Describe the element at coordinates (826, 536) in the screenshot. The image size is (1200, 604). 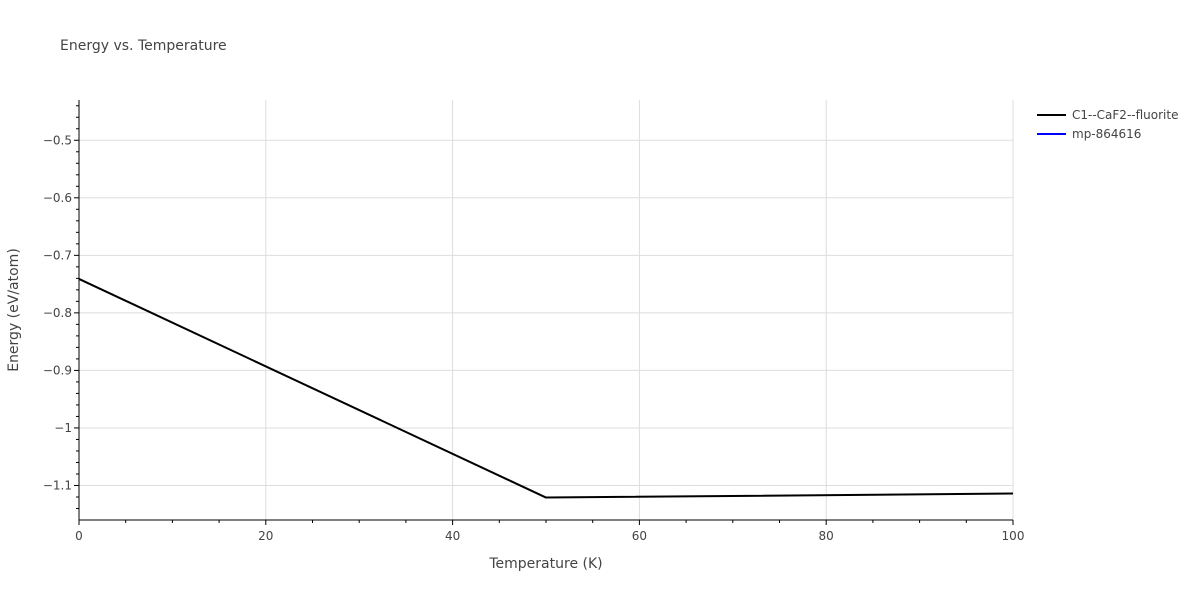
I see `x-tick-label: 80` at that location.